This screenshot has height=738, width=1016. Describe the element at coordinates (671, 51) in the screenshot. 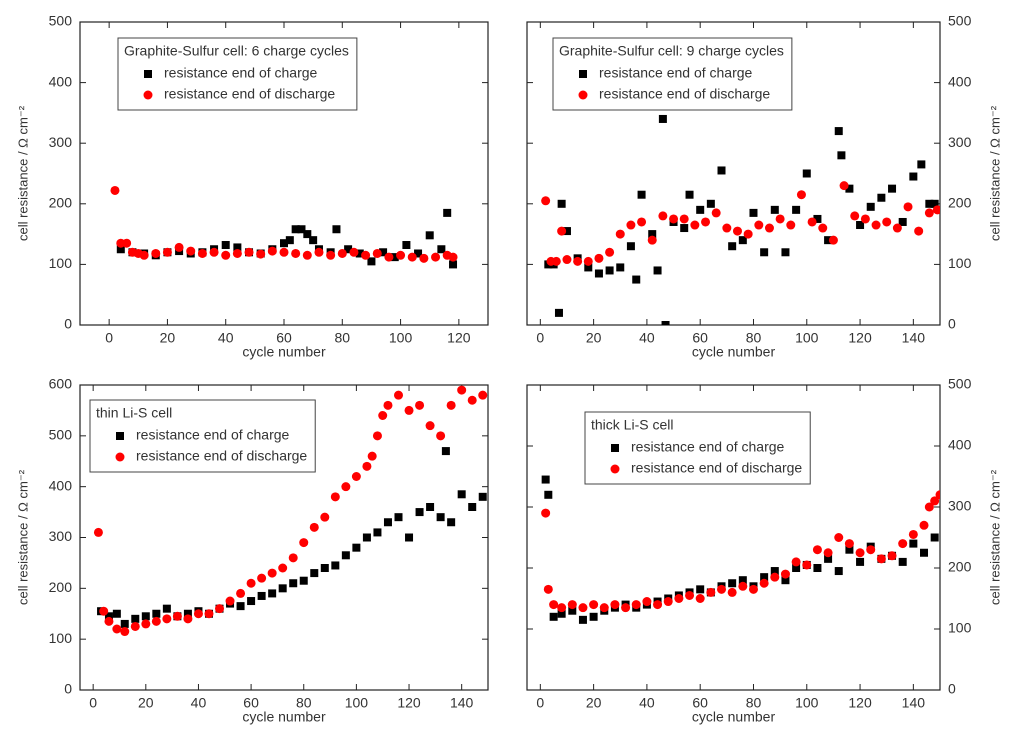

I see `legend-title: Graphite-Sulfur cell: 9 charge cycles` at that location.